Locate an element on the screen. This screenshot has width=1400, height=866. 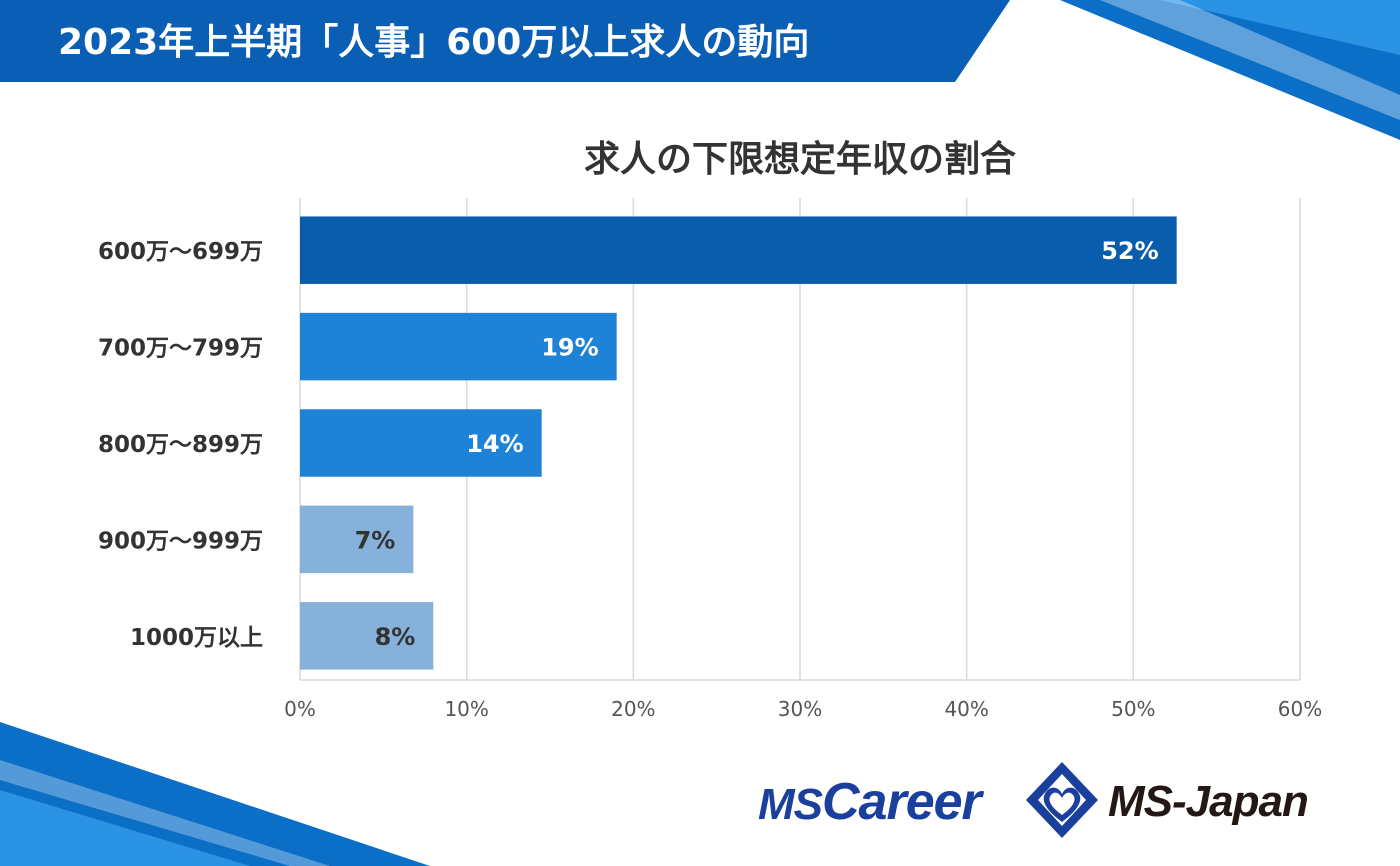
ms-career-logo-suffix: Career is located at coordinates (902, 802).